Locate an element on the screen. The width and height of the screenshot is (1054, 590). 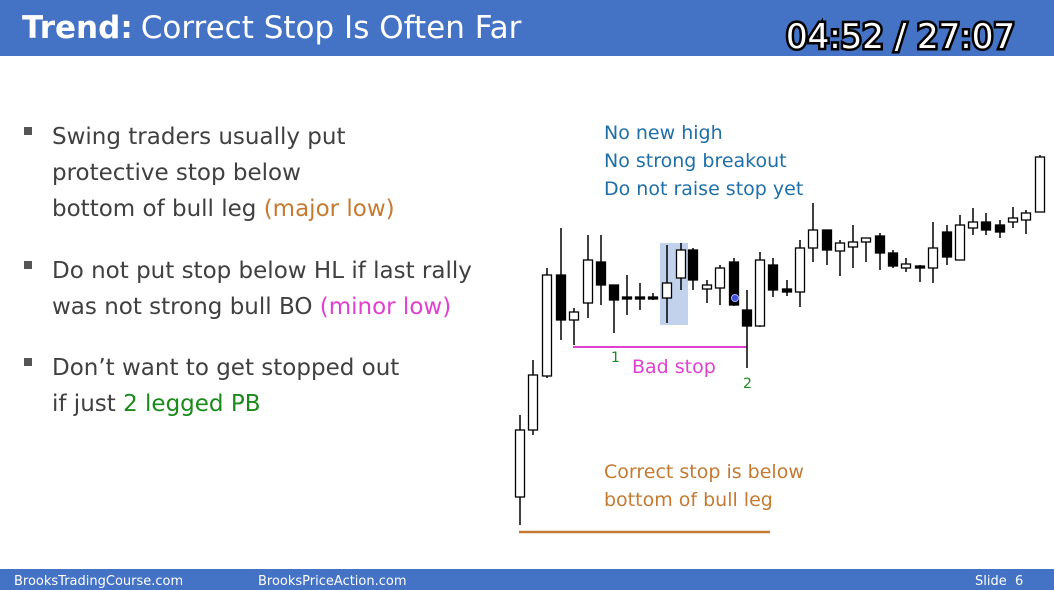
video-timer: 04:52 / 27:07 is located at coordinates (900, 37).